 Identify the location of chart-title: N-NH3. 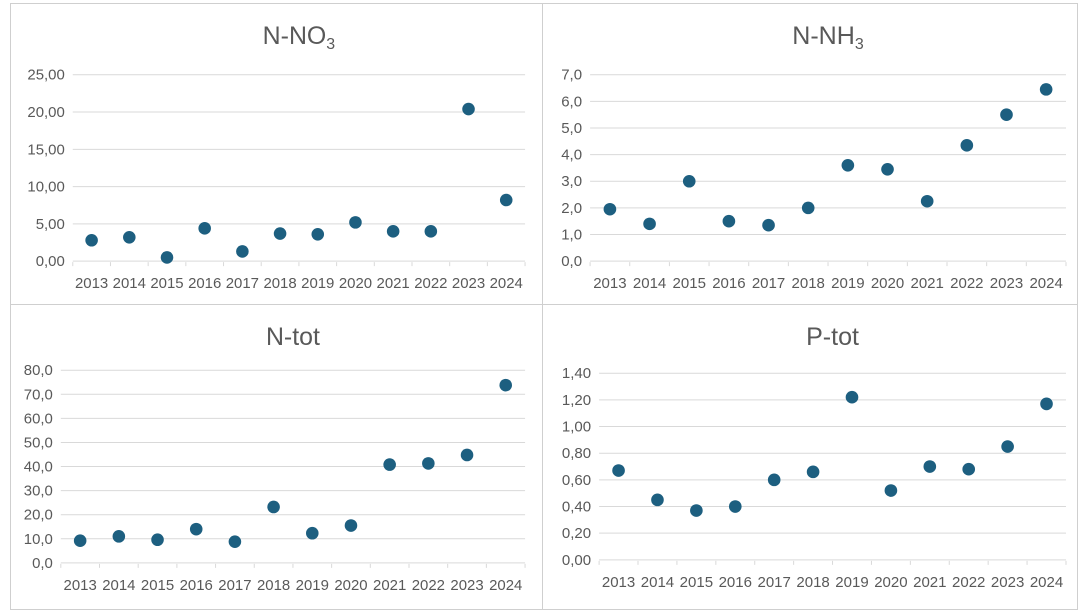
(828, 37).